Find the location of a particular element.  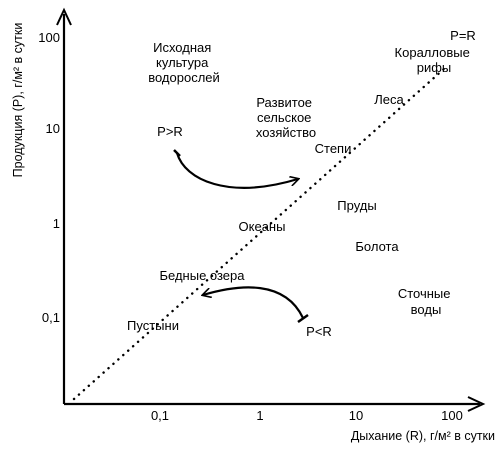

lower-arrow-tail-bar is located at coordinates (303, 318).